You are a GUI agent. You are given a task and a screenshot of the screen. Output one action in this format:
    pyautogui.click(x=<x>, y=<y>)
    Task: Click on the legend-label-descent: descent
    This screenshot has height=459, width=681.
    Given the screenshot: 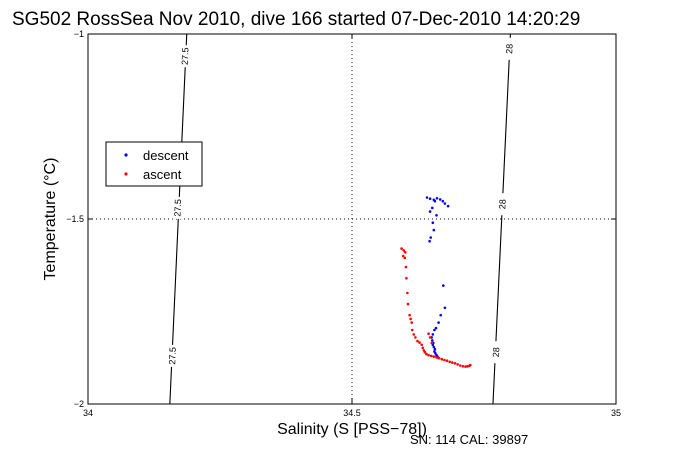 What is the action you would take?
    pyautogui.click(x=166, y=155)
    